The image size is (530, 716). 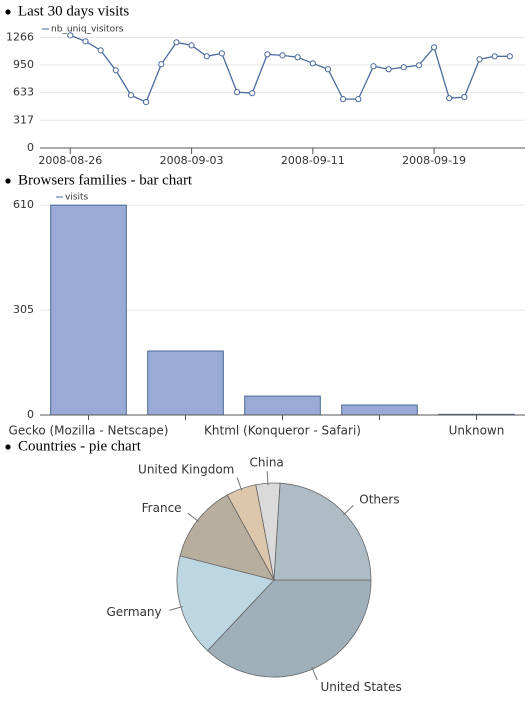 I want to click on slice-label: Germany, so click(x=133, y=612).